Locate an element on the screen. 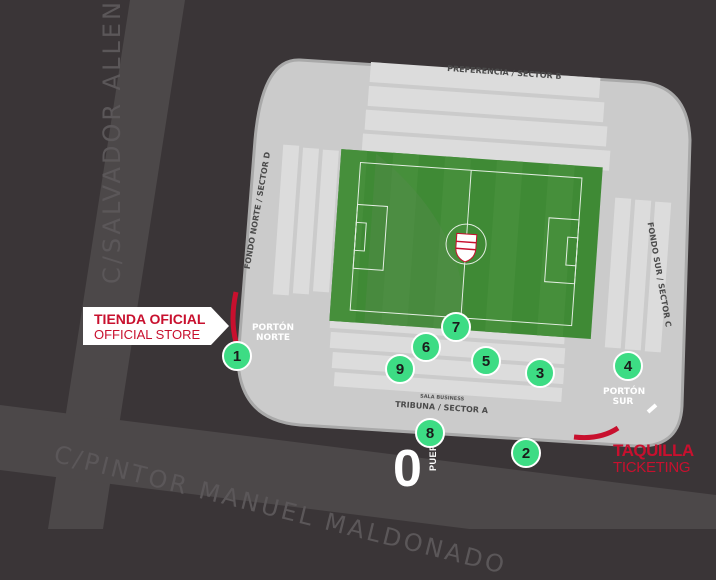  gate-badge-6: 6 is located at coordinates (426, 347).